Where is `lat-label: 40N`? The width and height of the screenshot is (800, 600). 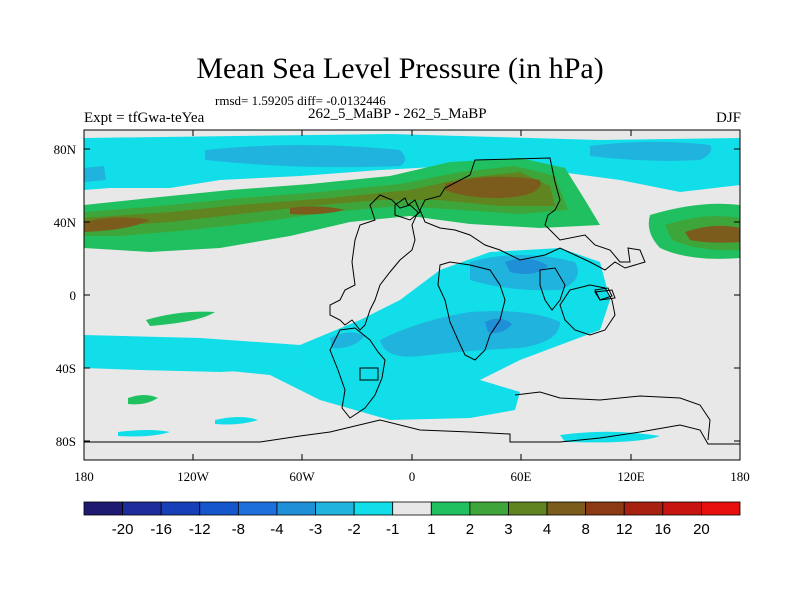
lat-label: 40N is located at coordinates (65, 222).